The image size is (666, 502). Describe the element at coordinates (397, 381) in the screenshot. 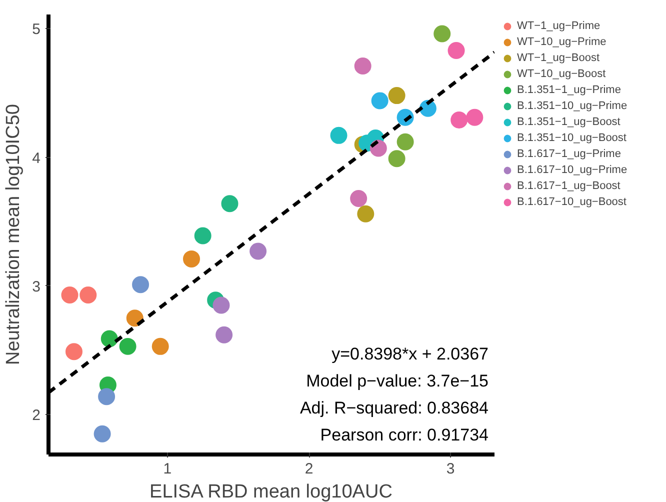

I see `annotation: Model p−value: 3.7e−15` at that location.